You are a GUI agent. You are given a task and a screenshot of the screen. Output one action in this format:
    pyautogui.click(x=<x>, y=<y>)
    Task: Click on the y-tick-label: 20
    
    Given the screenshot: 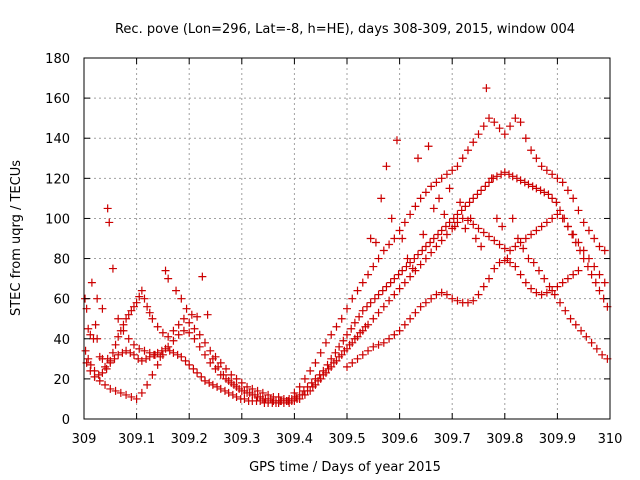 What is the action you would take?
    pyautogui.click(x=61, y=380)
    